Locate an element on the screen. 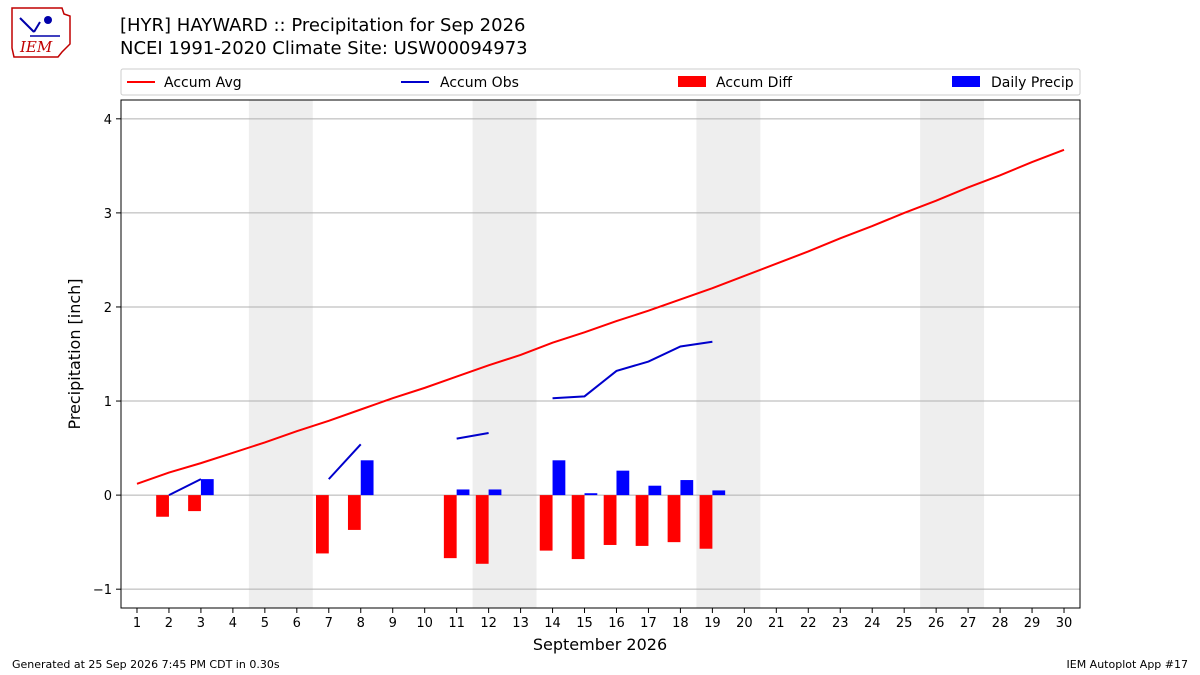  legend-accum-diff-swatch is located at coordinates (692, 81).